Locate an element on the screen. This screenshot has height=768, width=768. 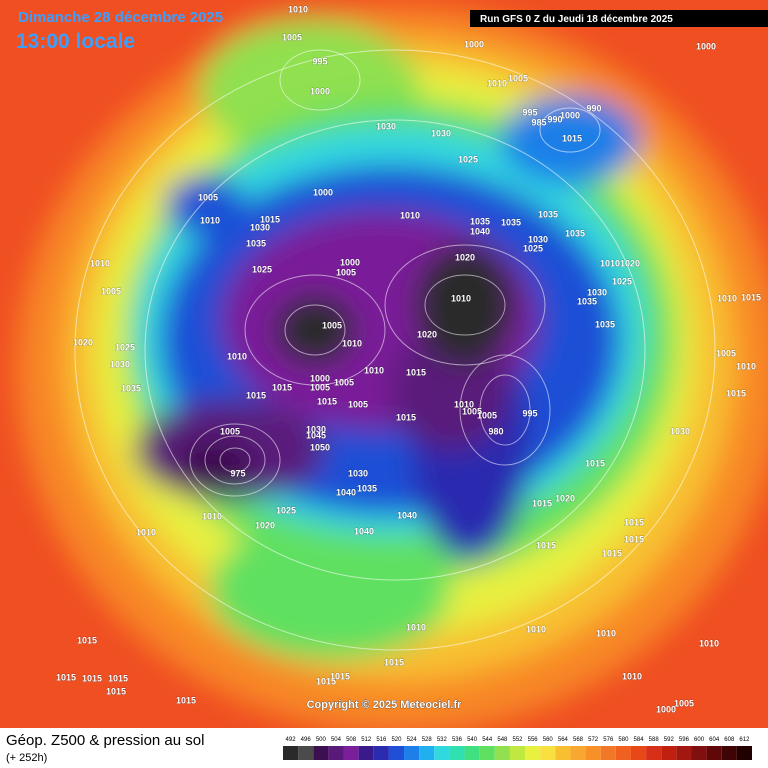
scale-label: 500 is located at coordinates (321, 740).